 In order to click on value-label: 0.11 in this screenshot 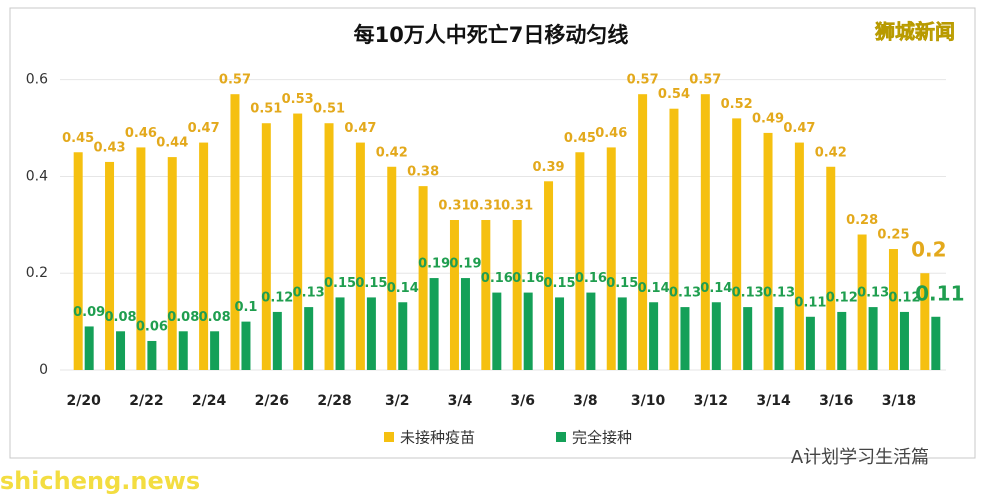, I will do `click(939, 293)`.